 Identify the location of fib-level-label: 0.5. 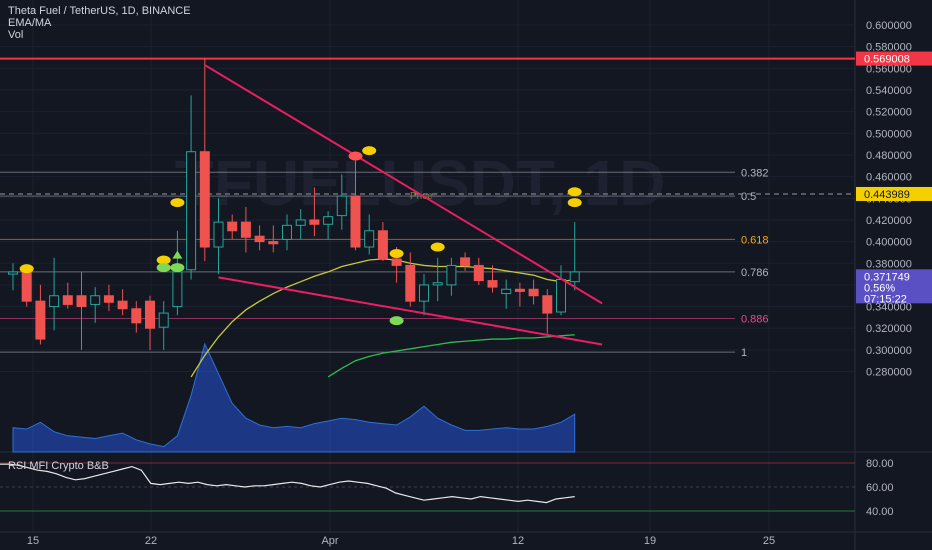
(748, 197).